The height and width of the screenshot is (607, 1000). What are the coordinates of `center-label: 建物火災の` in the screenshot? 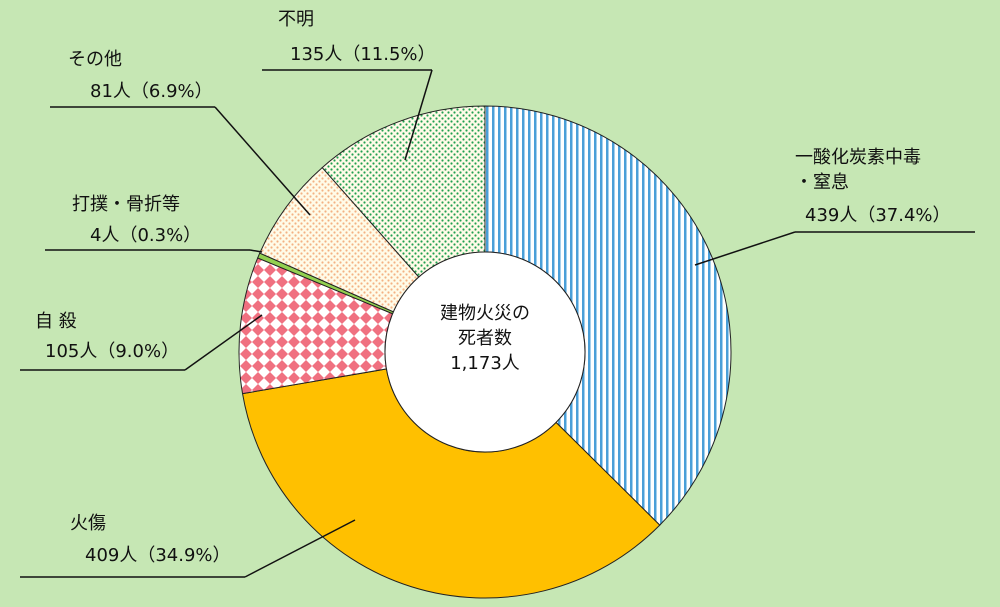 It's located at (485, 313).